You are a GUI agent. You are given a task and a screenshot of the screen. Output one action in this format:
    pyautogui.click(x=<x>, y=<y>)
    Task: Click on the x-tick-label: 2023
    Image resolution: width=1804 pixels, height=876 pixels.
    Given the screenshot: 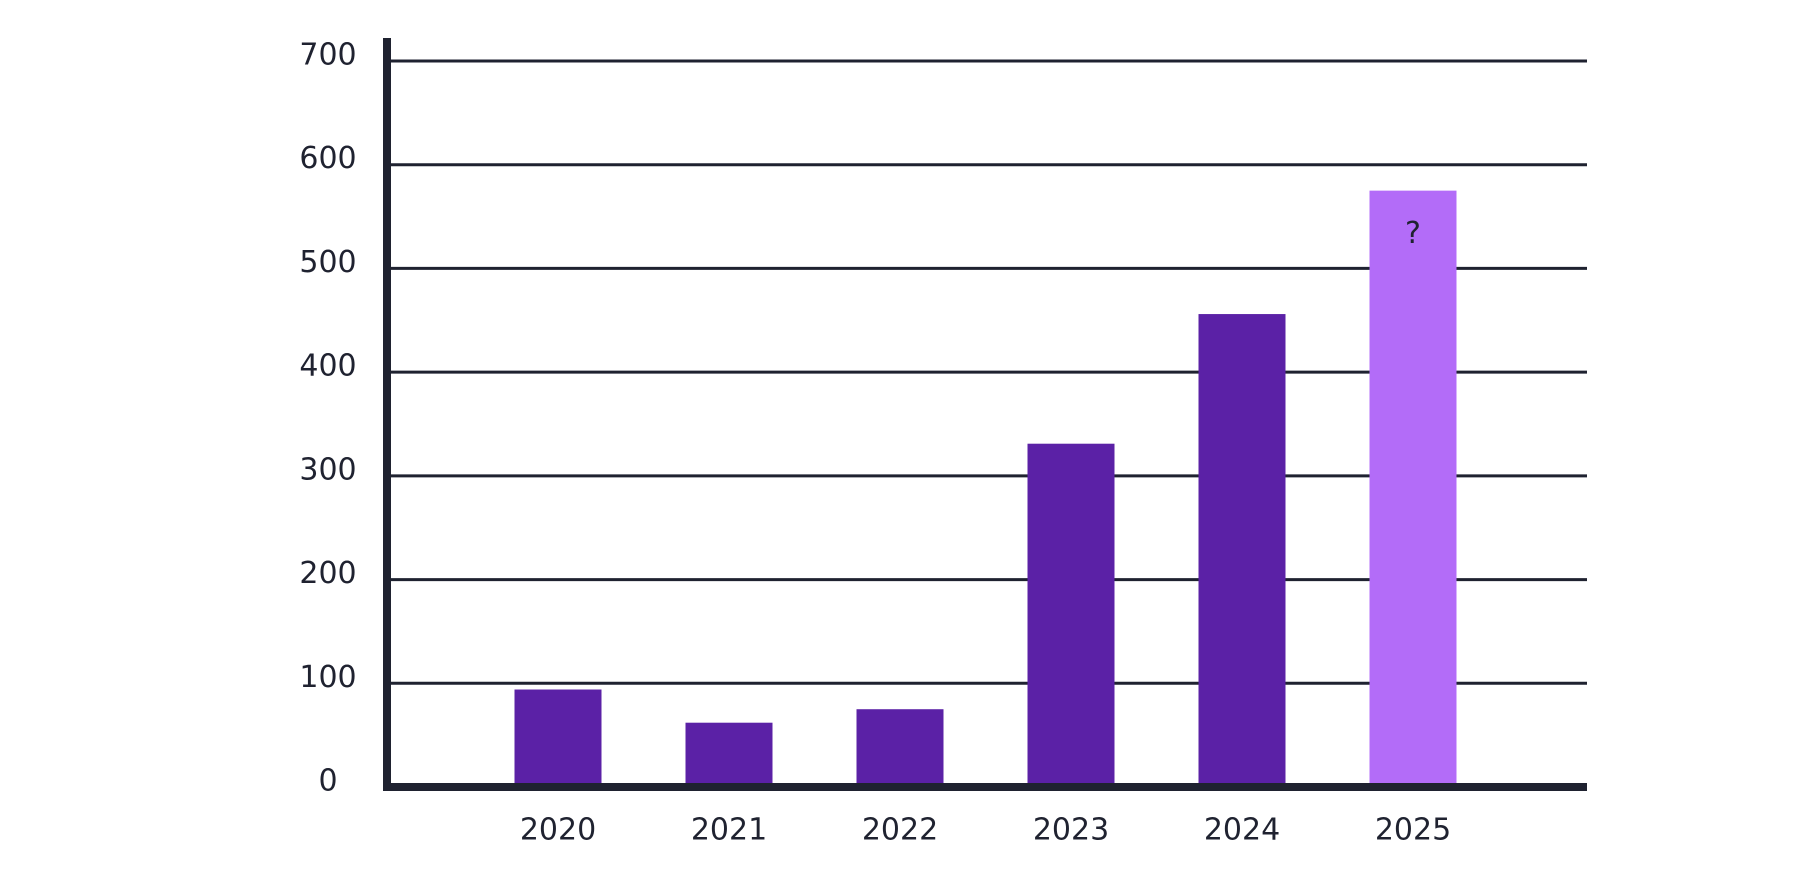 What is the action you would take?
    pyautogui.click(x=1071, y=830)
    